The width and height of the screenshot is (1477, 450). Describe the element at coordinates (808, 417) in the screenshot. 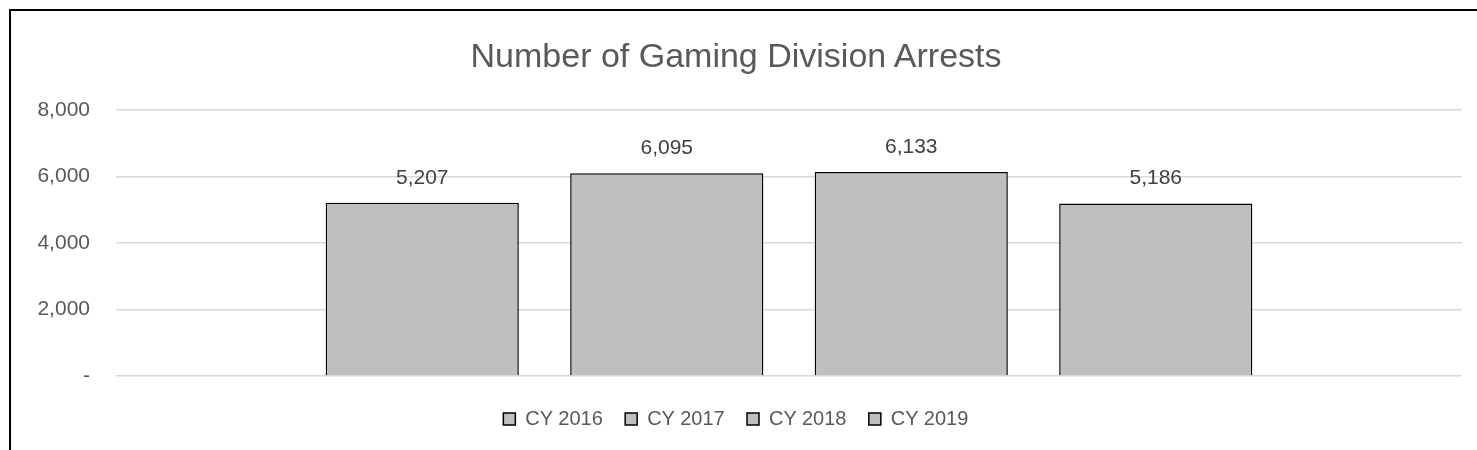

I see `legend-label: CY 2018` at that location.